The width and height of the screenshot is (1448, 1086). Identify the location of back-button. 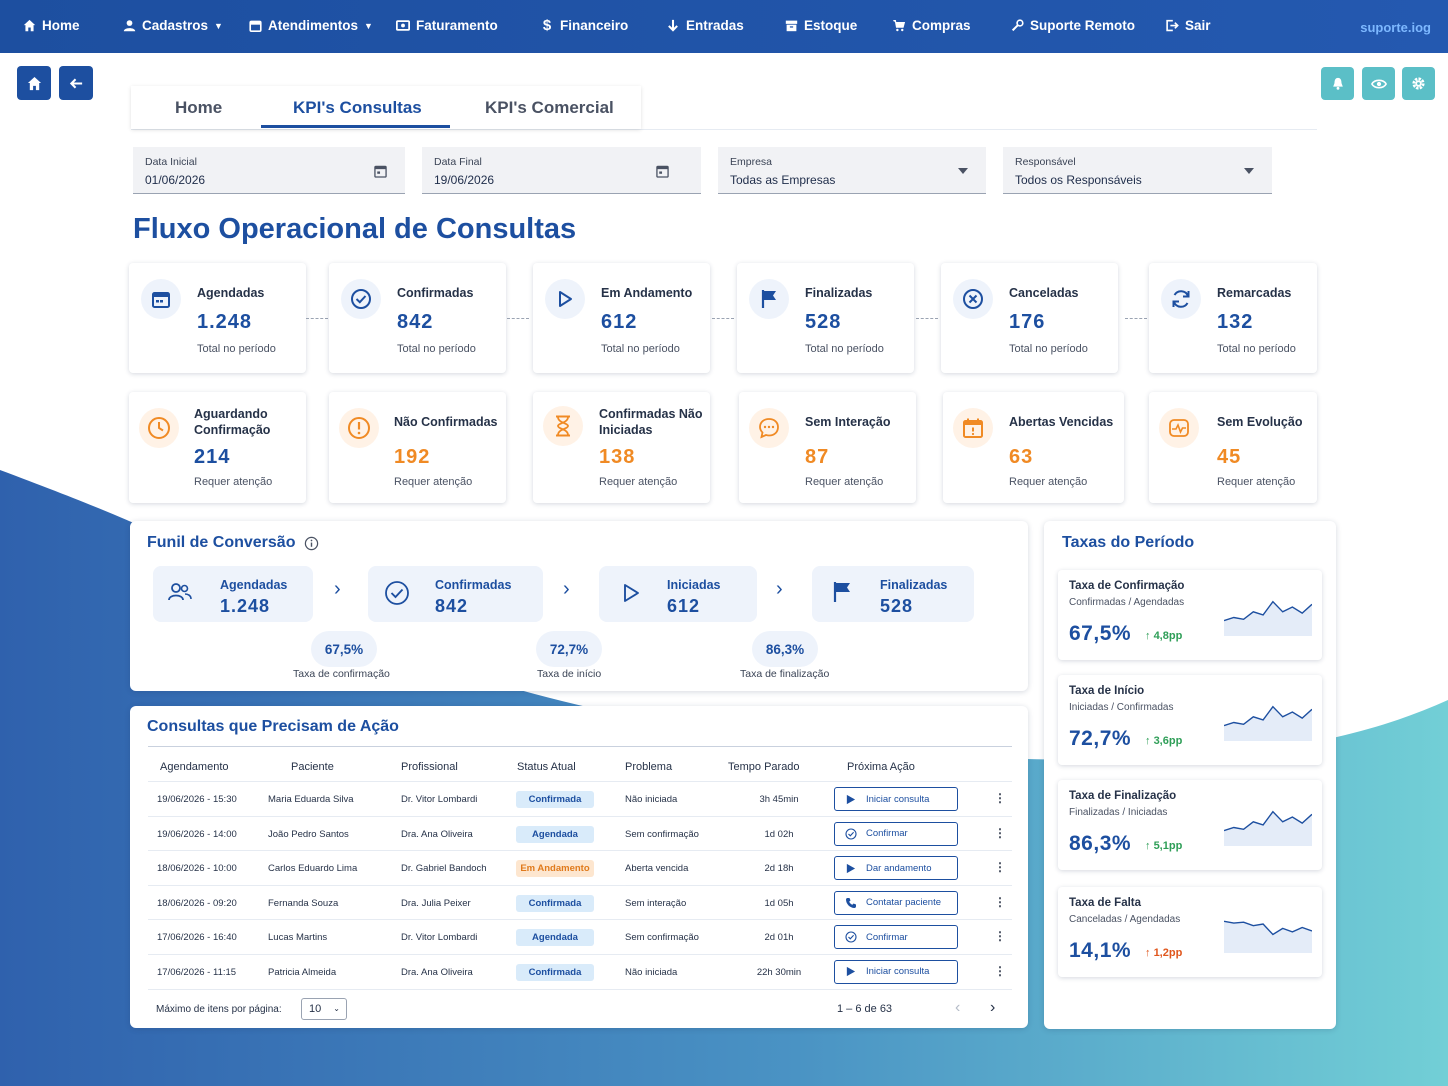
(76, 83).